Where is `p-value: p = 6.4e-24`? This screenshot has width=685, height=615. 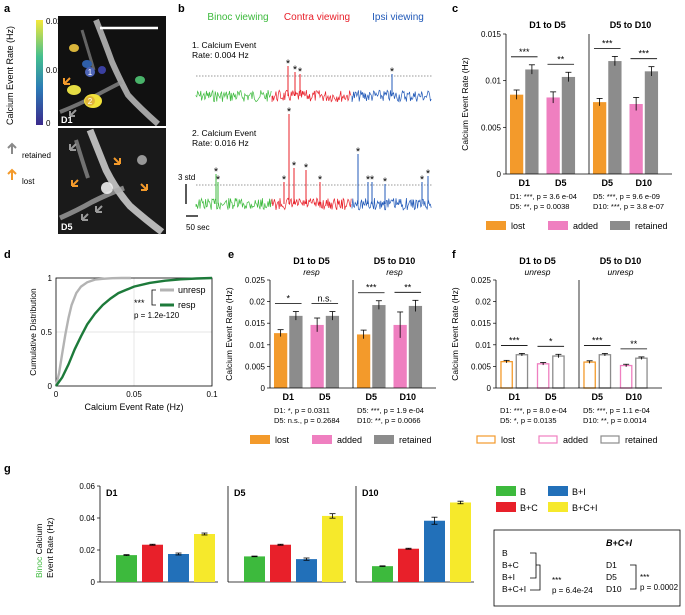
p-value: p = 6.4e-24 is located at coordinates (572, 590).